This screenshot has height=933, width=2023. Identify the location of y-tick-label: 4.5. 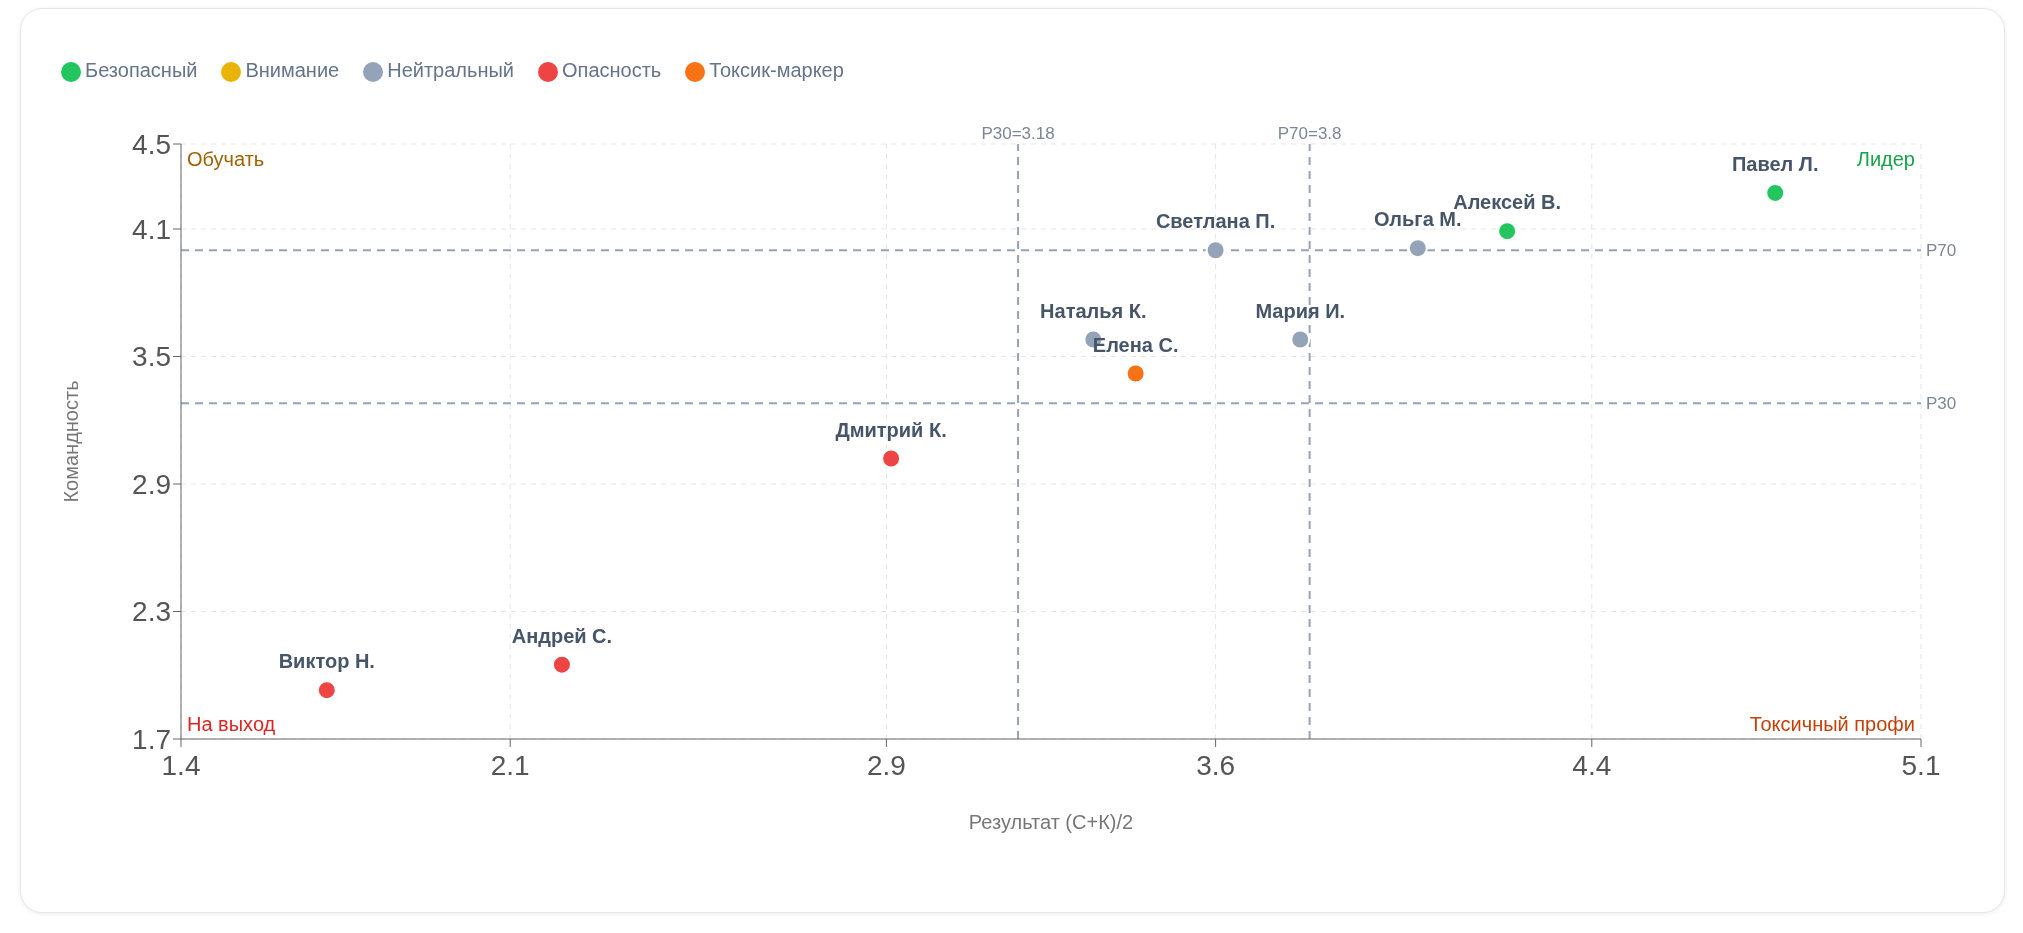
(151, 144).